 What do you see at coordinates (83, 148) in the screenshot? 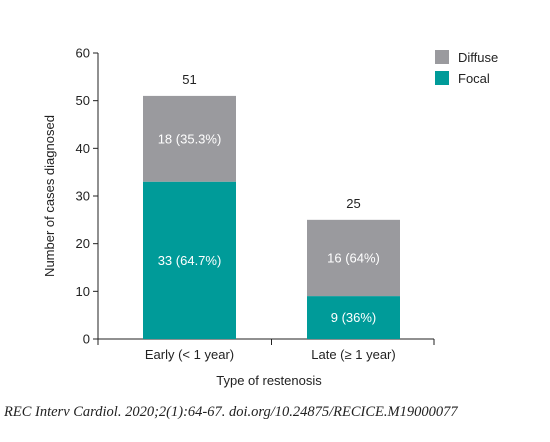
I see `y-tick-label: 40` at bounding box center [83, 148].